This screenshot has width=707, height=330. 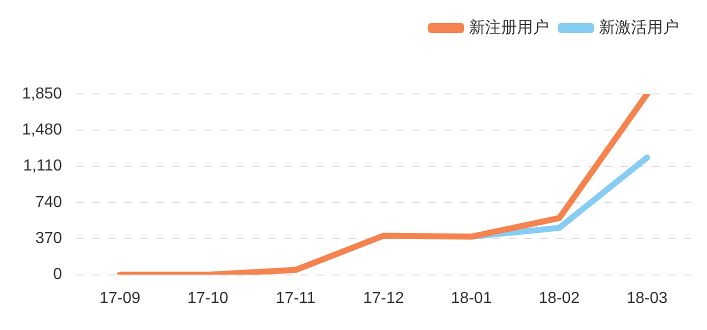 I want to click on legend-label: 新注册用户, so click(x=509, y=27).